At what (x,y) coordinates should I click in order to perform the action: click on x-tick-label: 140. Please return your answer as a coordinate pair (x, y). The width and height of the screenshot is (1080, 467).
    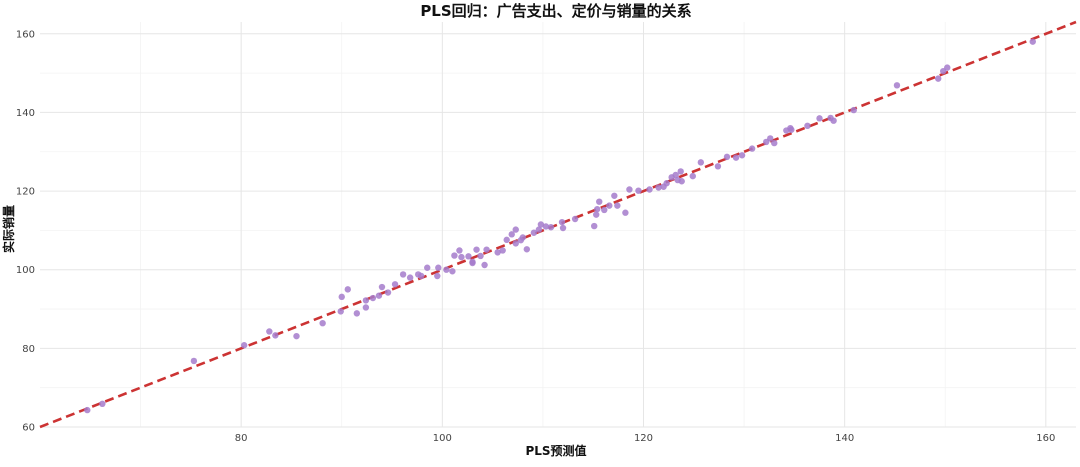
    Looking at the image, I should click on (844, 438).